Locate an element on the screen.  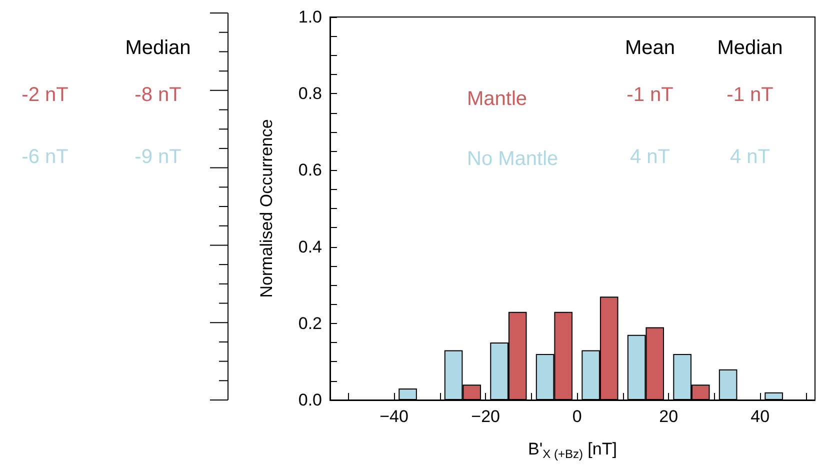
text: -9 nT is located at coordinates (158, 157).